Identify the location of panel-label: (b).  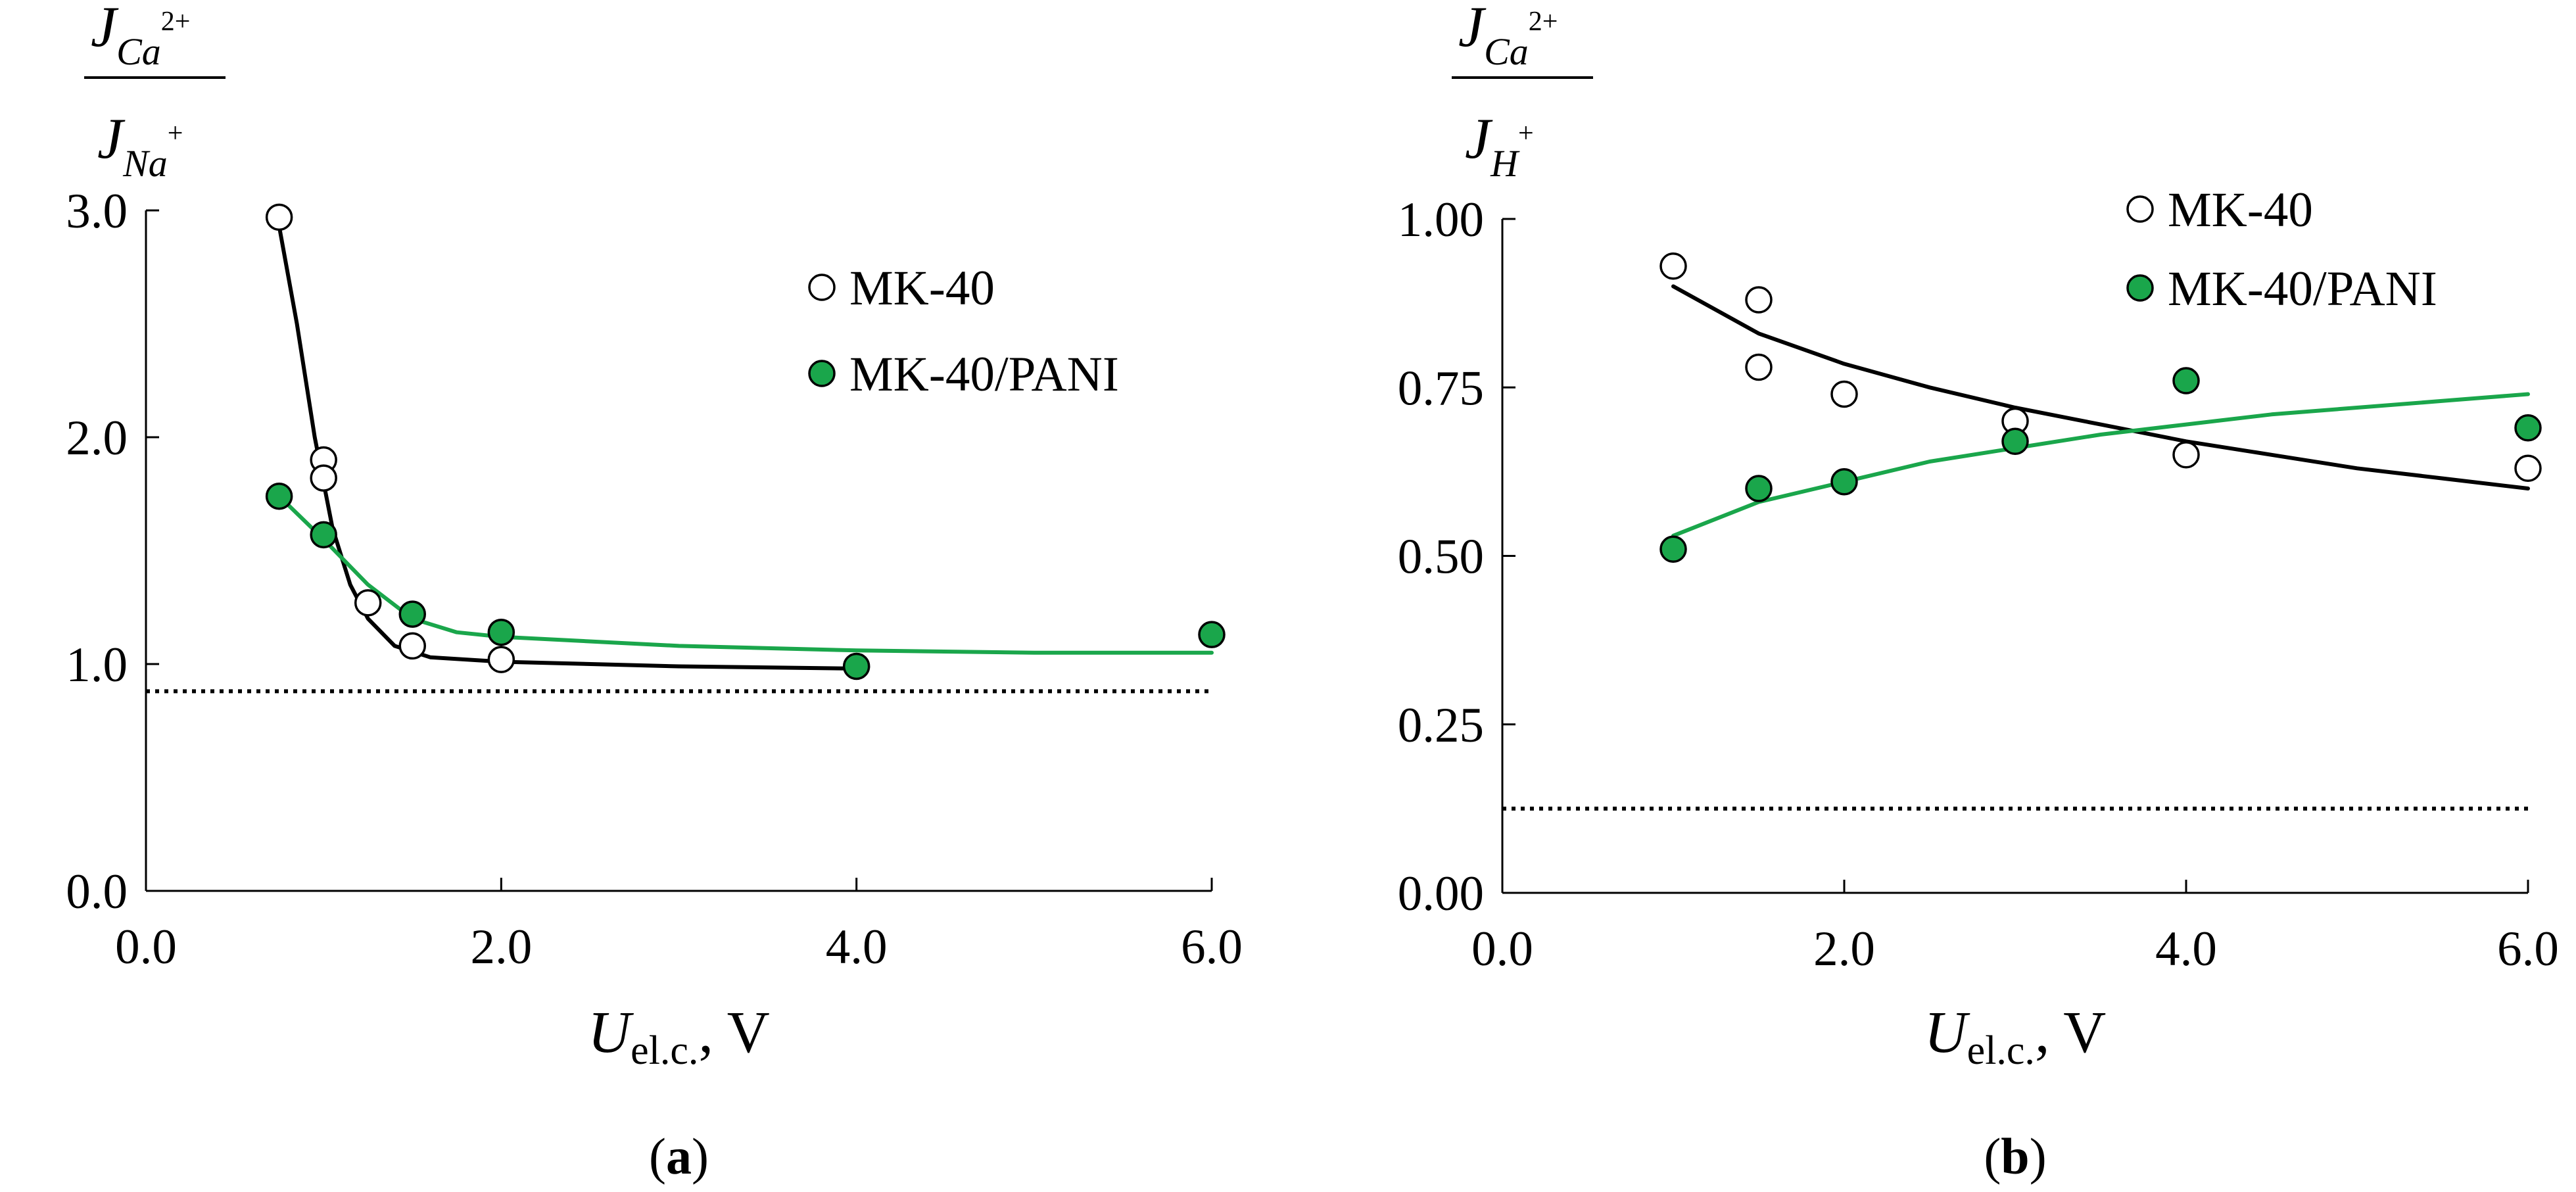
(2015, 1156).